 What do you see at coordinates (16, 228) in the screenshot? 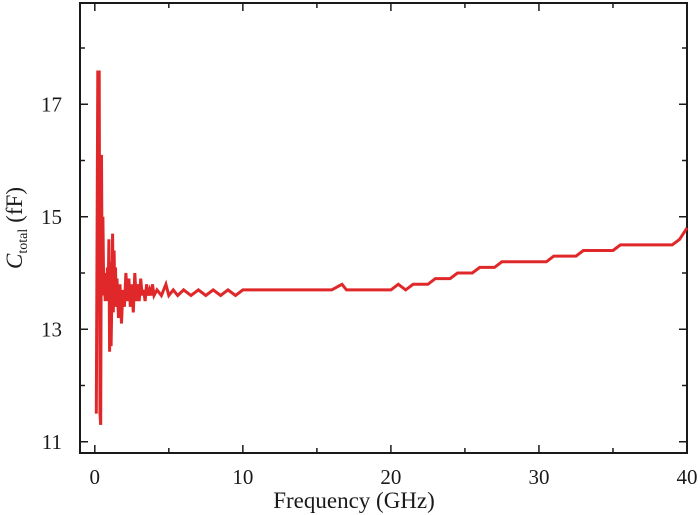
I see `y-axis-title: Ctotal (fF)` at bounding box center [16, 228].